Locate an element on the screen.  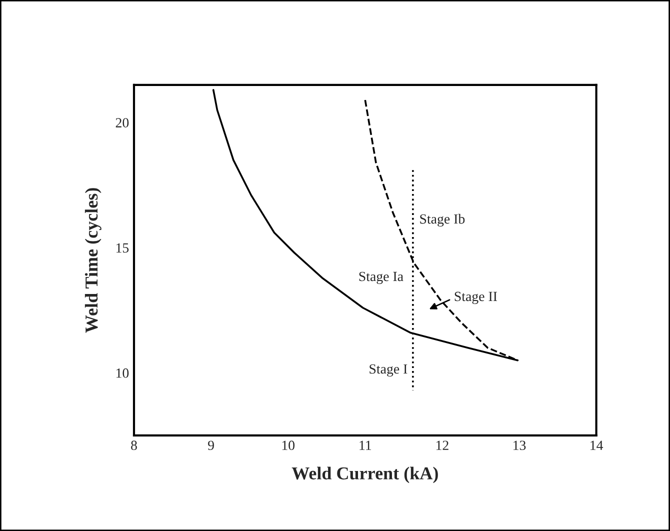
x-tick-label: 11 is located at coordinates (365, 445).